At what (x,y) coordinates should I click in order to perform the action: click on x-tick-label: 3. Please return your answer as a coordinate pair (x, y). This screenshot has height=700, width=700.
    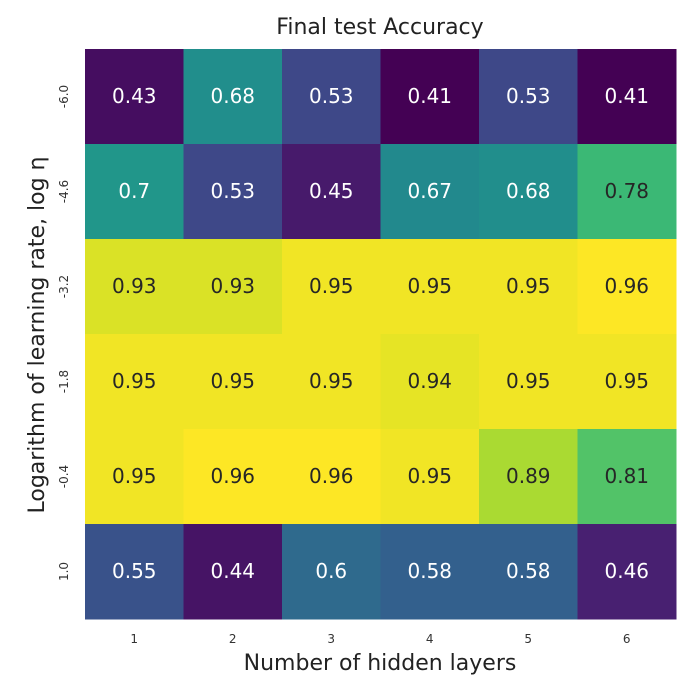
    Looking at the image, I should click on (331, 639).